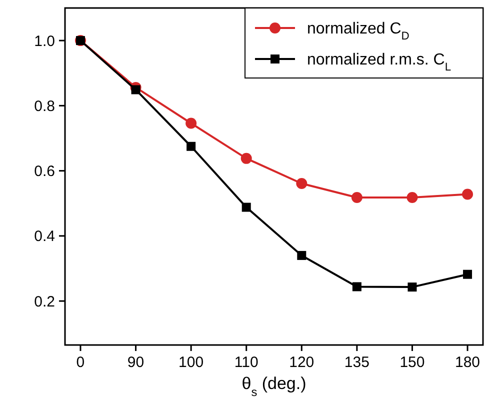 This screenshot has width=485, height=401. What do you see at coordinates (246, 362) in the screenshot?
I see `x-tick-label: 110` at bounding box center [246, 362].